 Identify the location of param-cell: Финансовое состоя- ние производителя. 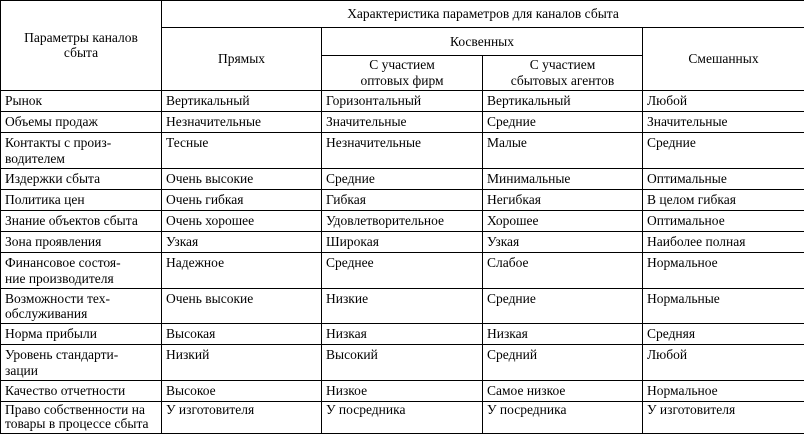
(81, 270).